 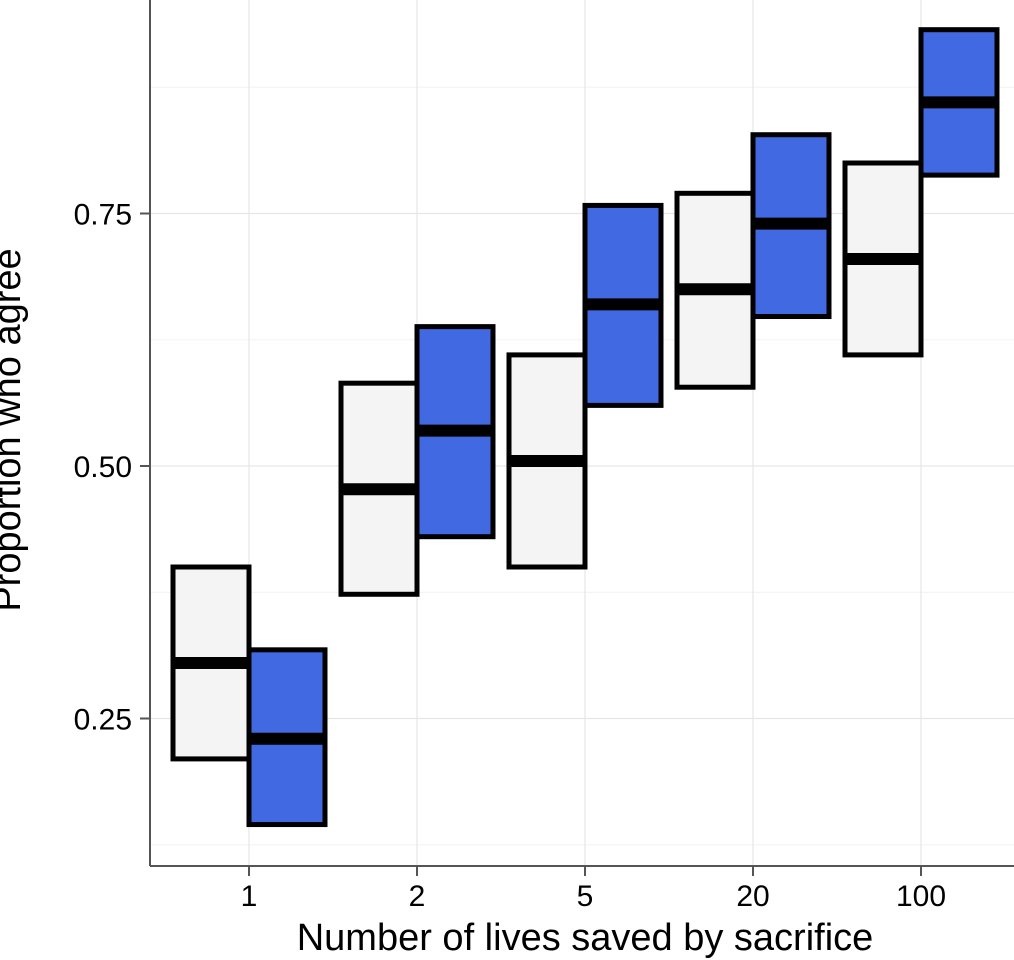 I want to click on y-tick-label: 0.25, so click(x=103, y=720).